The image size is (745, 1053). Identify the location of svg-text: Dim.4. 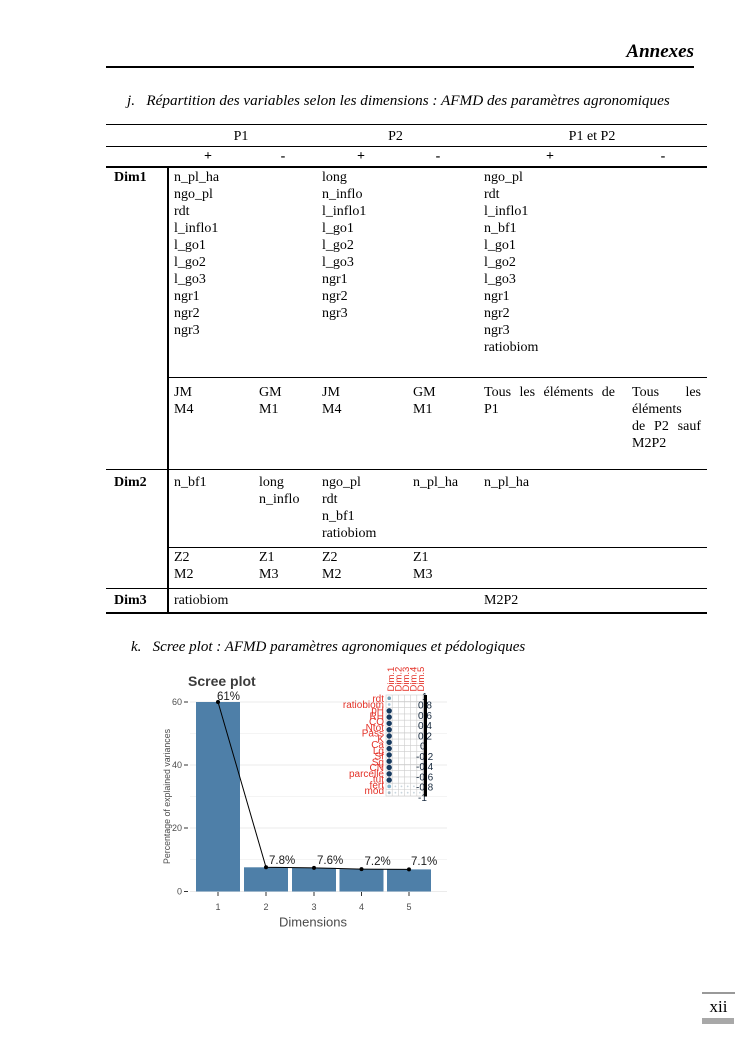
(414, 679).